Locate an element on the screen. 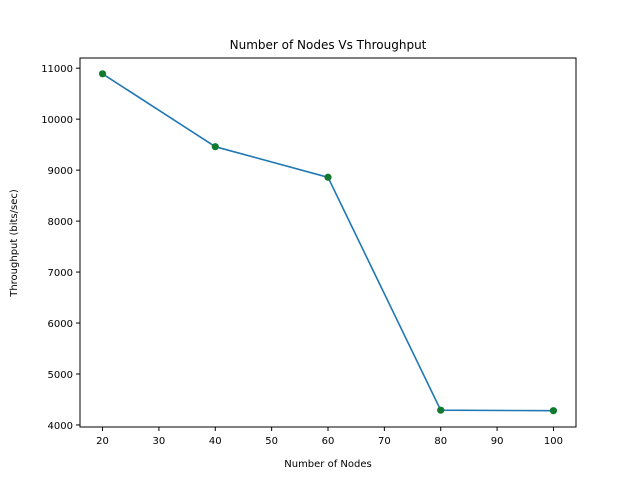 This screenshot has width=640, height=480. y-tick-label: 5000 is located at coordinates (60, 375).